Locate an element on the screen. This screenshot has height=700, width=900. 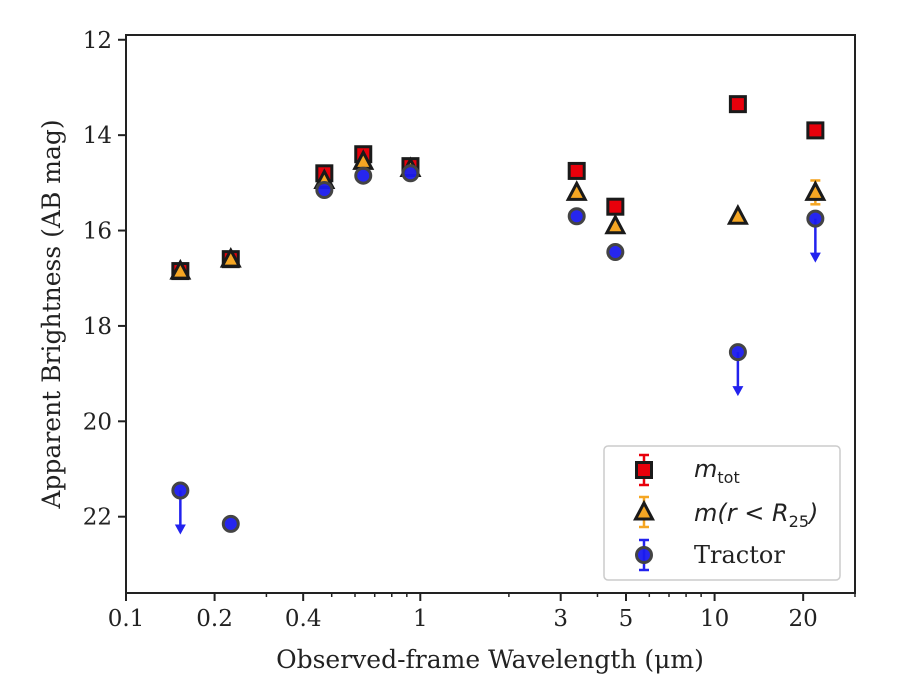
legend-handle-tractor is located at coordinates (644, 555).